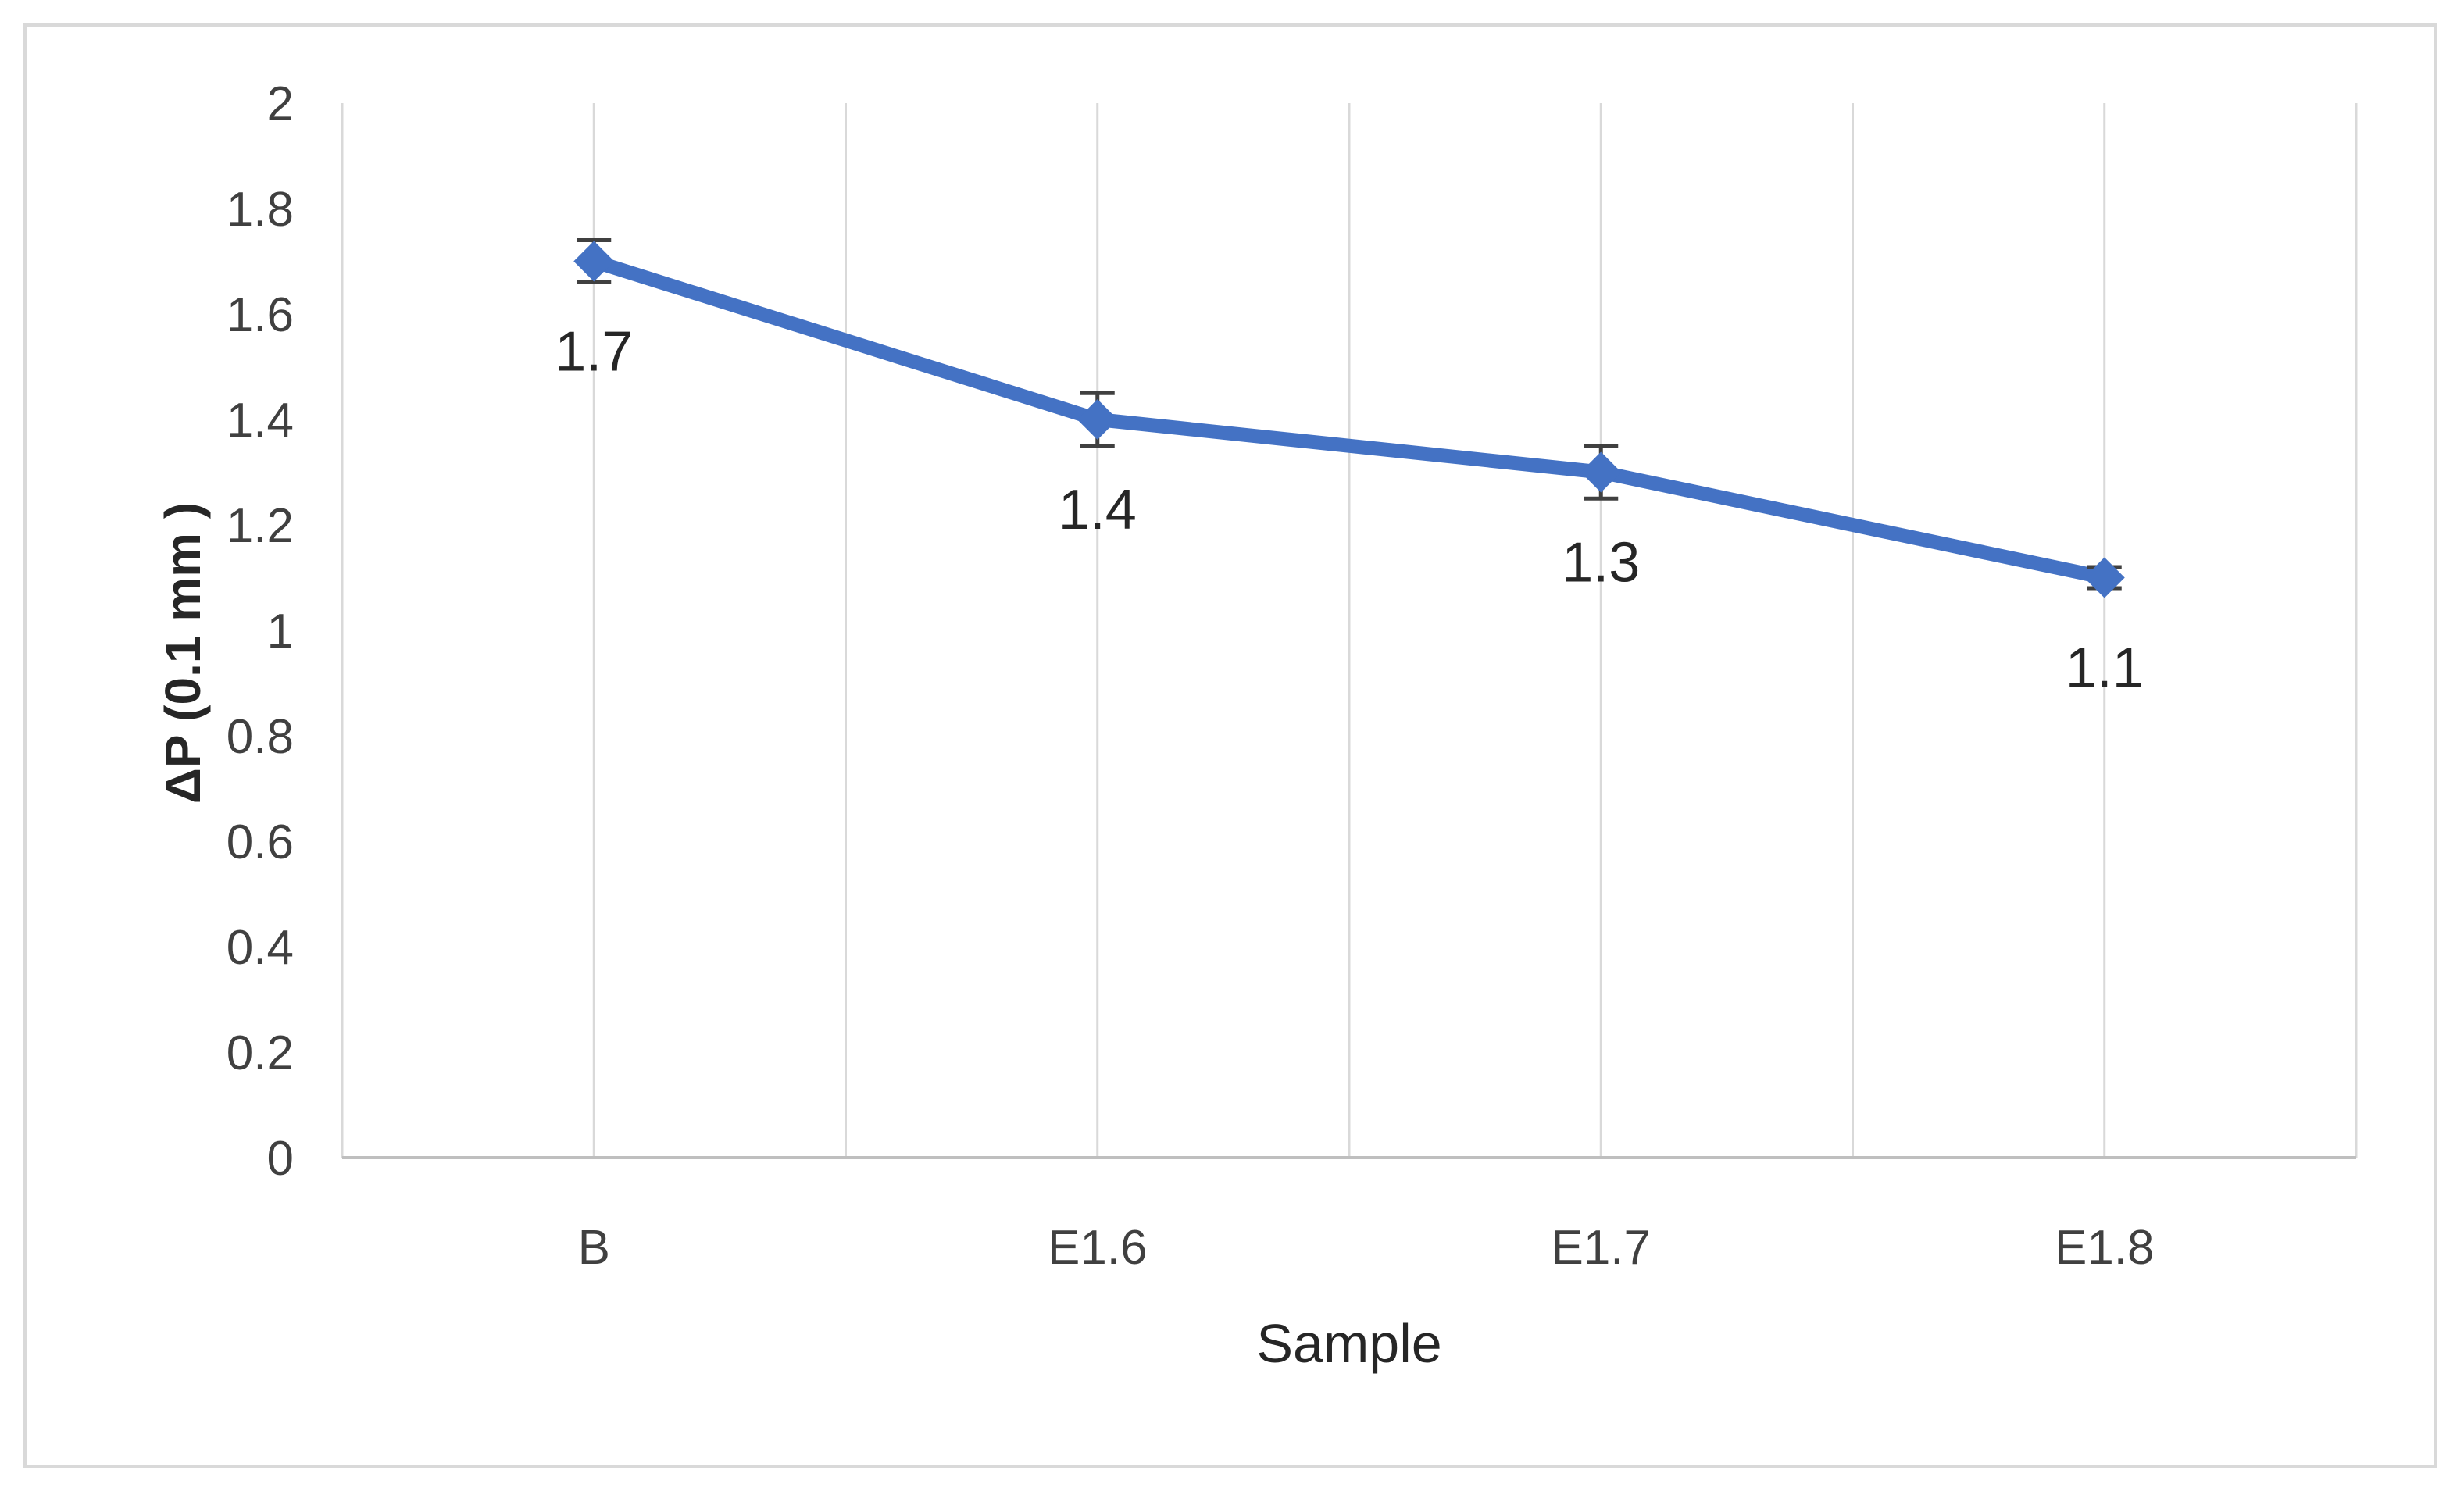 The height and width of the screenshot is (1495, 2464). What do you see at coordinates (260, 631) in the screenshot?
I see `y-tick-labels: 0 0.2 0.4 0.6 0.8 1 1.2 1.4 1.6 1.8 2` at bounding box center [260, 631].